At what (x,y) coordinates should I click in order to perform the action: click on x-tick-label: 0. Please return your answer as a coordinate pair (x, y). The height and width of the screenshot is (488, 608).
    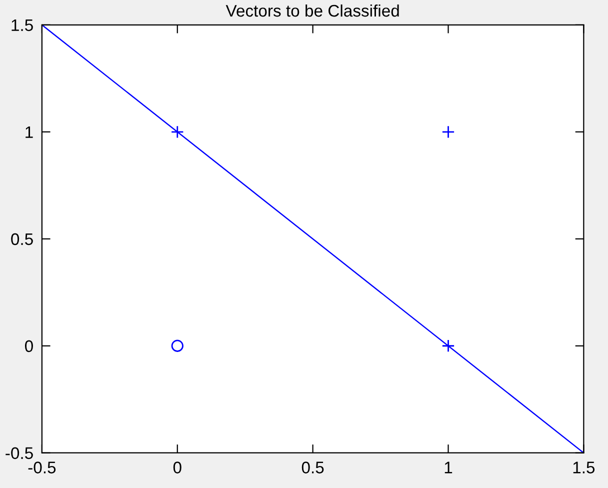
    Looking at the image, I should click on (177, 468).